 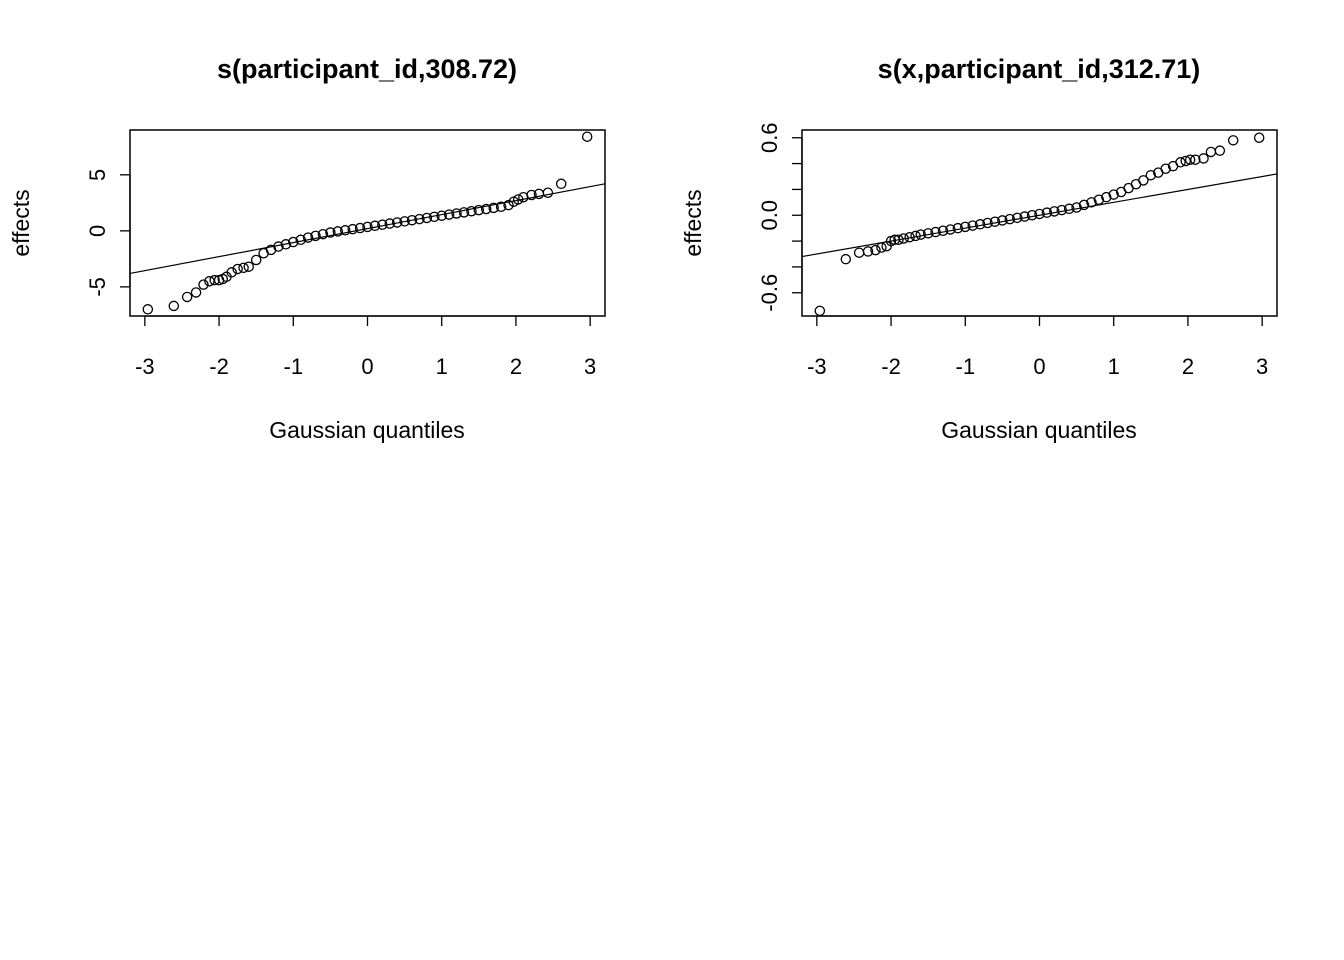 I want to click on y-axis: -5 0 5, so click(x=108, y=233).